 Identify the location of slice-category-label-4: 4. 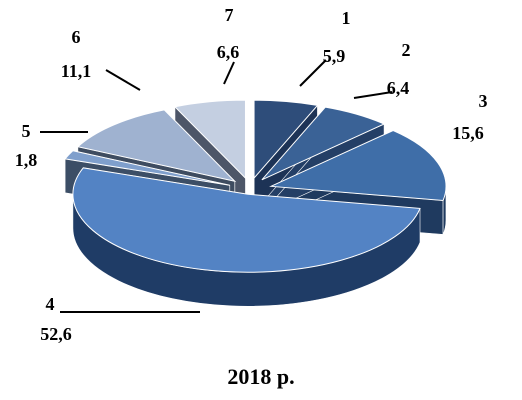
(50, 304).